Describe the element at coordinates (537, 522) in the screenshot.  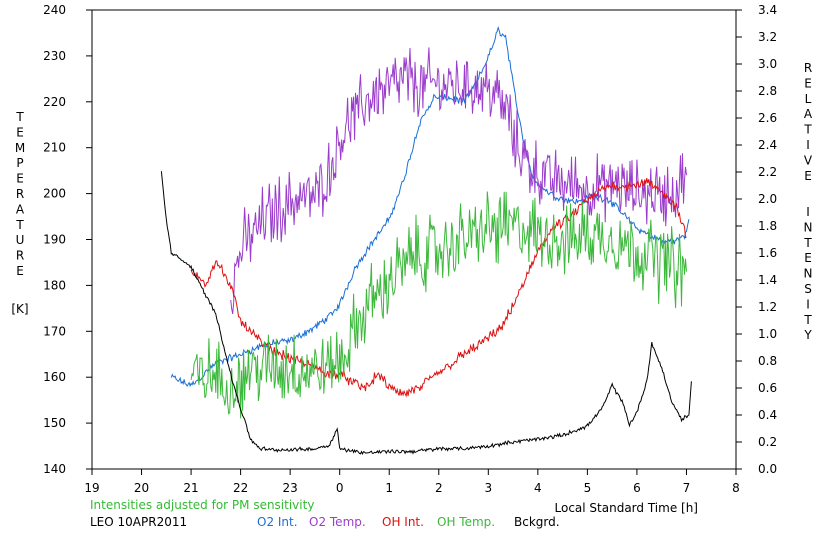
I see `legend-entry: Bckgrd.` at that location.